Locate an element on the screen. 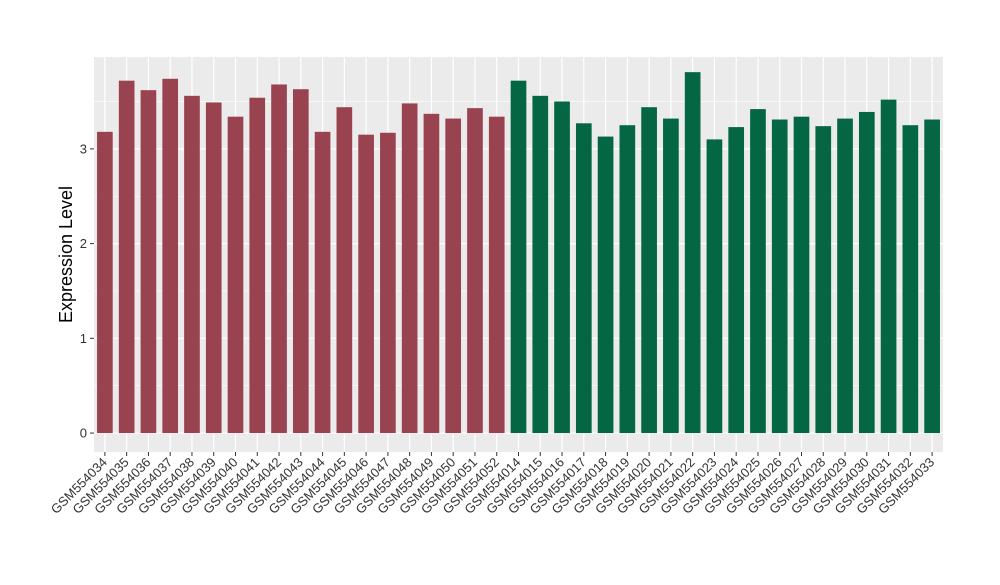 Image resolution: width=1000 pixels, height=585 pixels. bar-GSM554031 is located at coordinates (888, 266).